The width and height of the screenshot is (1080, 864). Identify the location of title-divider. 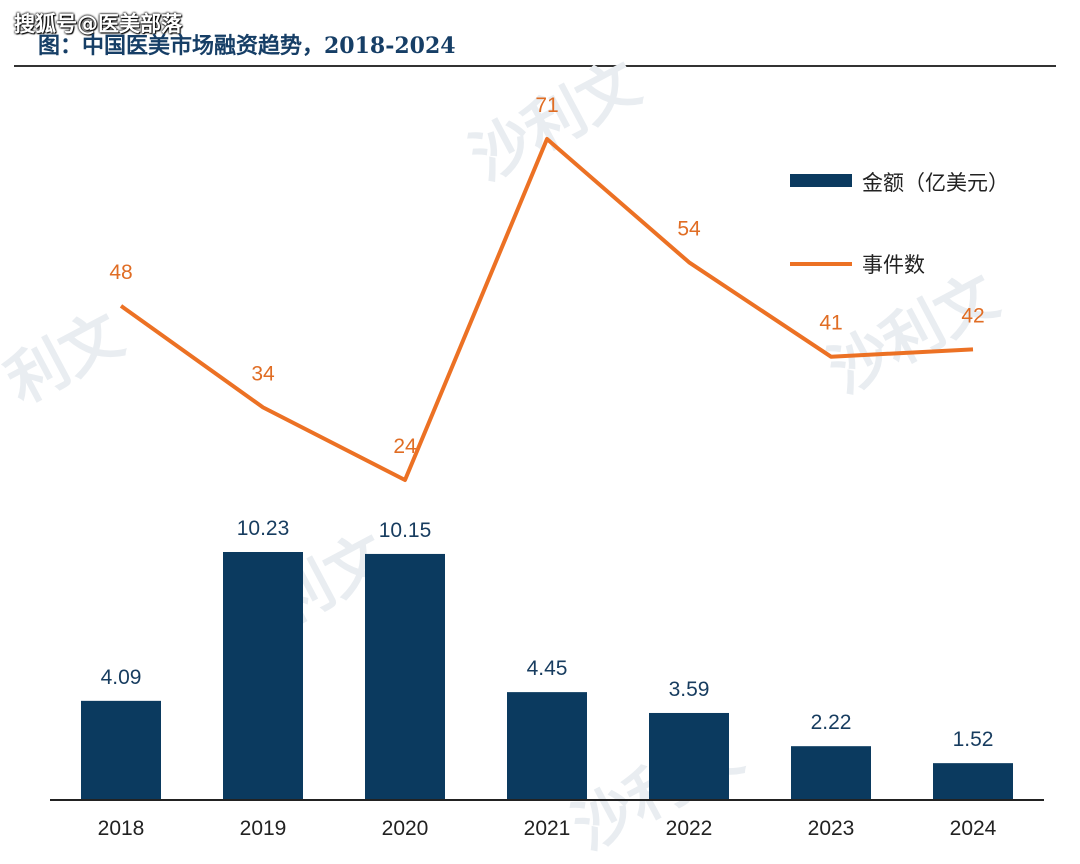
(535, 66).